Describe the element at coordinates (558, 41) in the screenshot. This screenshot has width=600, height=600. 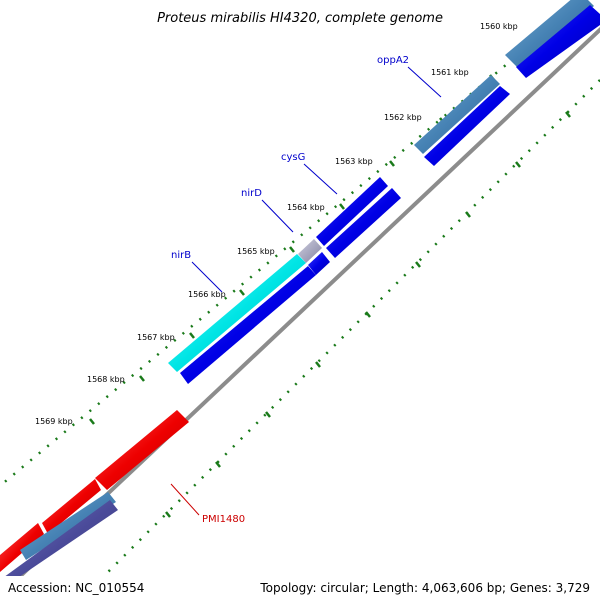
I see `feature-blue-top` at that location.